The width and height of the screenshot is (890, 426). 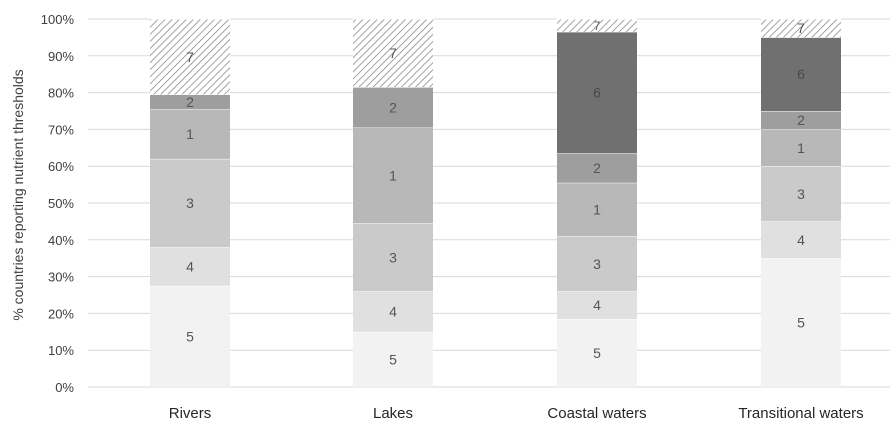 I want to click on y-tick-label: 60%, so click(x=61, y=166).